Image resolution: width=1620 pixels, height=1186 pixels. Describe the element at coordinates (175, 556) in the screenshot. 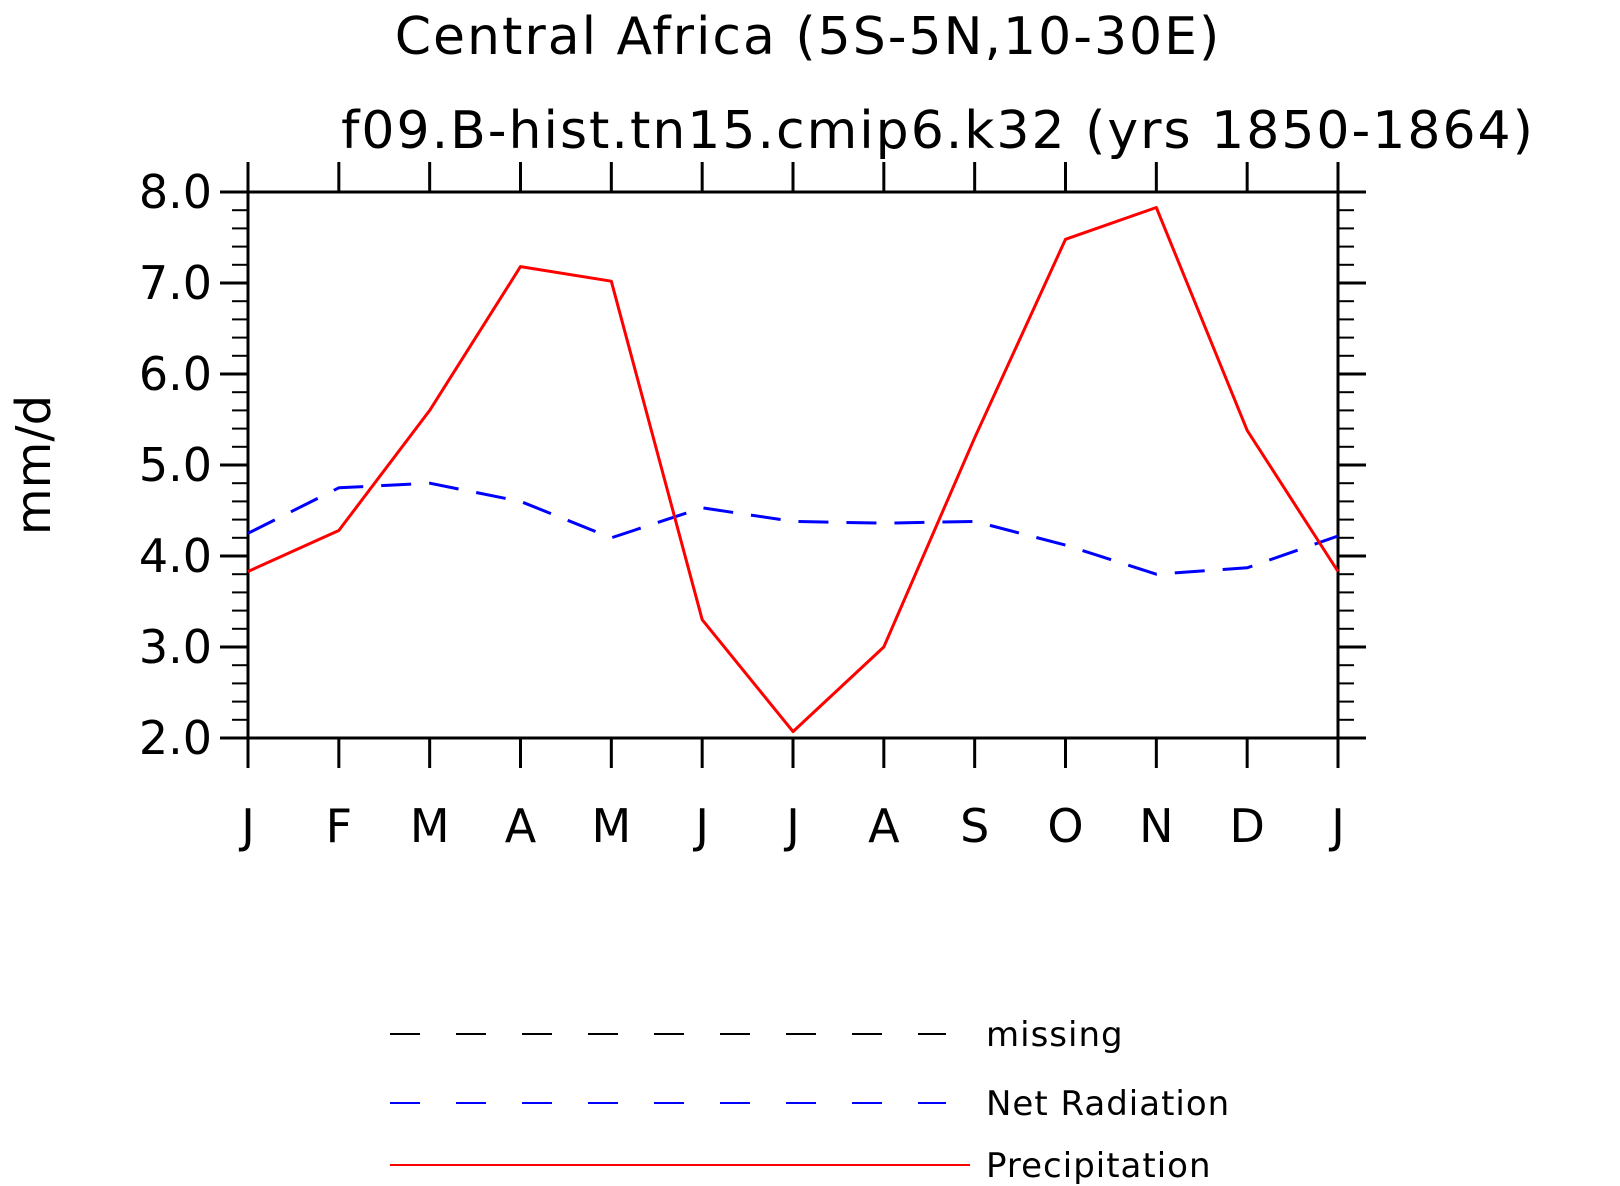

I see `y-tick-label: 4.0` at that location.